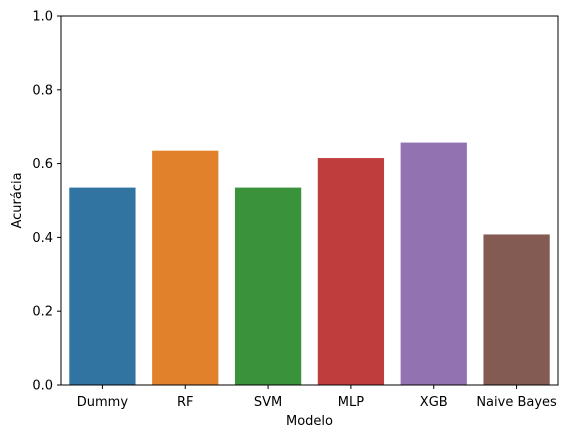 The image size is (569, 438). Describe the element at coordinates (309, 421) in the screenshot. I see `x-axis-label: Modelo` at that location.